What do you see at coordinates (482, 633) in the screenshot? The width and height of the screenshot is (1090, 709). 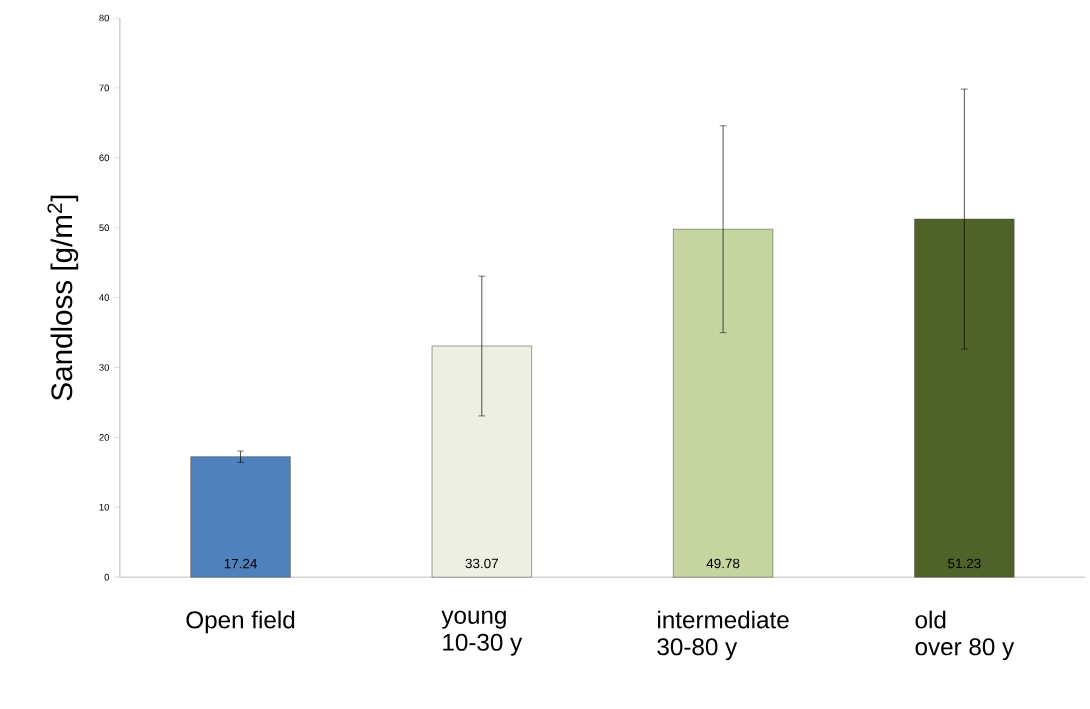 I see `x-tick-label: young 10-30 y` at bounding box center [482, 633].